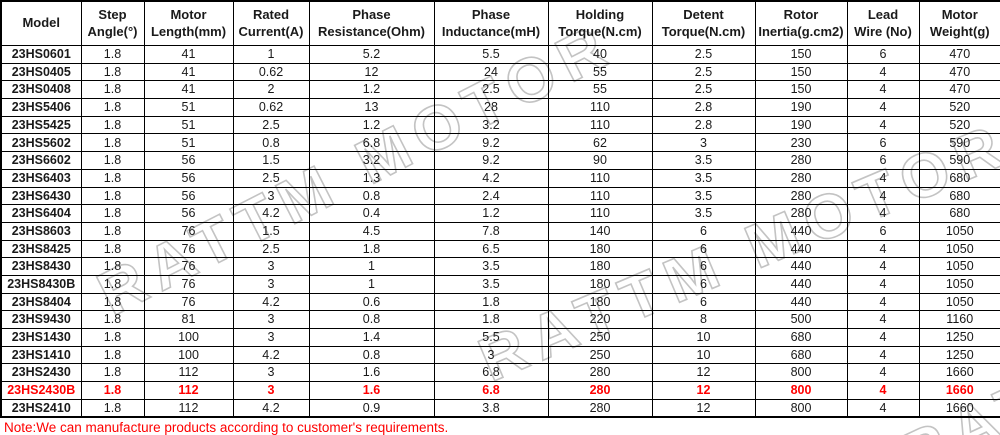 Image resolution: width=1000 pixels, height=435 pixels. I want to click on table-row: 23HS8404 1.8 76 4.2 0.6 1.8 180 6 440 4 1050, so click(500, 302).